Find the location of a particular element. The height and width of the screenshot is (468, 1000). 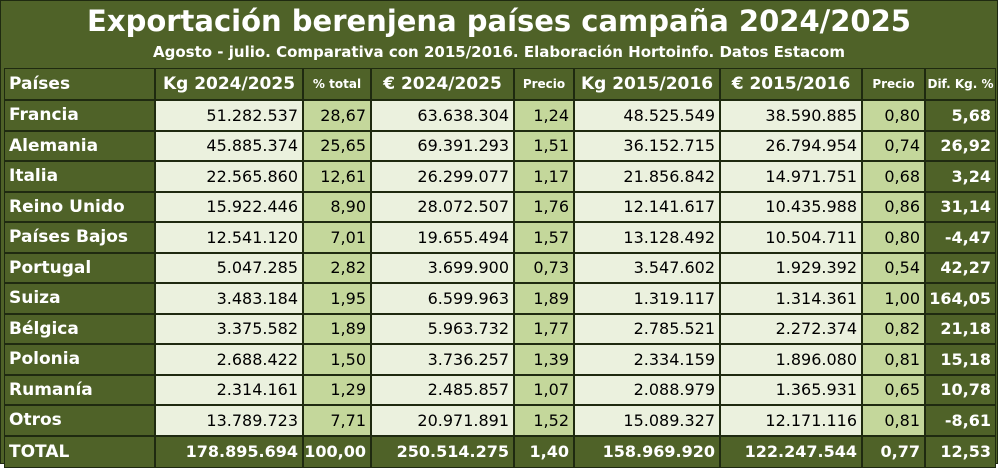

precio-2024-cell: 1,89 is located at coordinates (544, 298).